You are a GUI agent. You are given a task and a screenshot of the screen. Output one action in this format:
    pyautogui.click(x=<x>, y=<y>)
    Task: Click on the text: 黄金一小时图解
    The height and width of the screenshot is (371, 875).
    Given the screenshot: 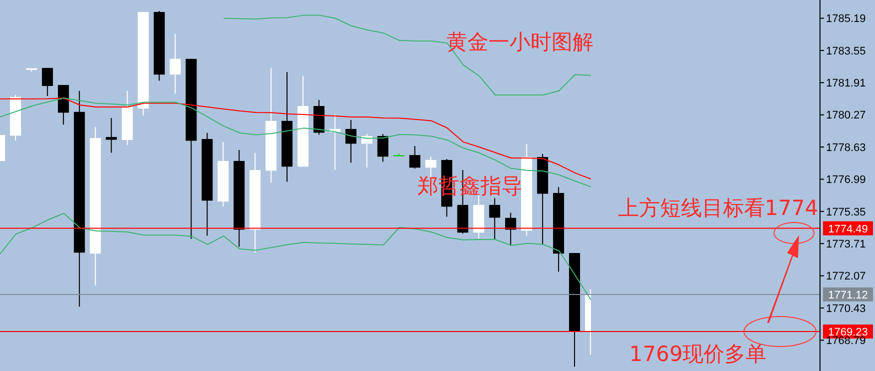 What is the action you would take?
    pyautogui.click(x=520, y=42)
    